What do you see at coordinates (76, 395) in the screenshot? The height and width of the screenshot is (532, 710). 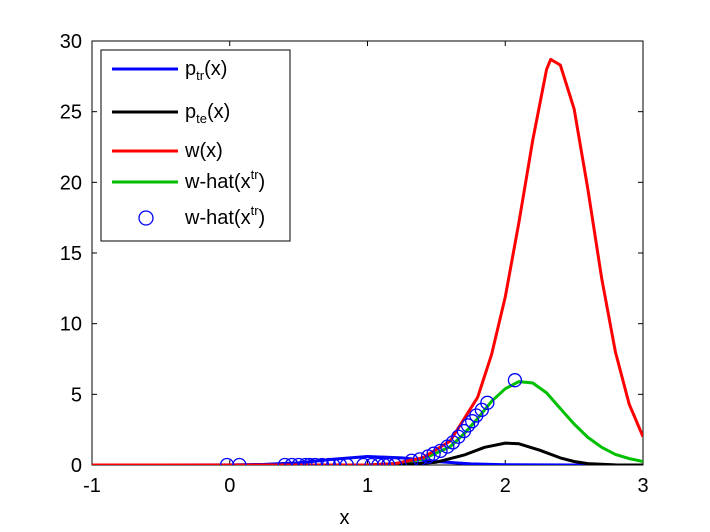 I see `y-tick-label: 5` at bounding box center [76, 395].